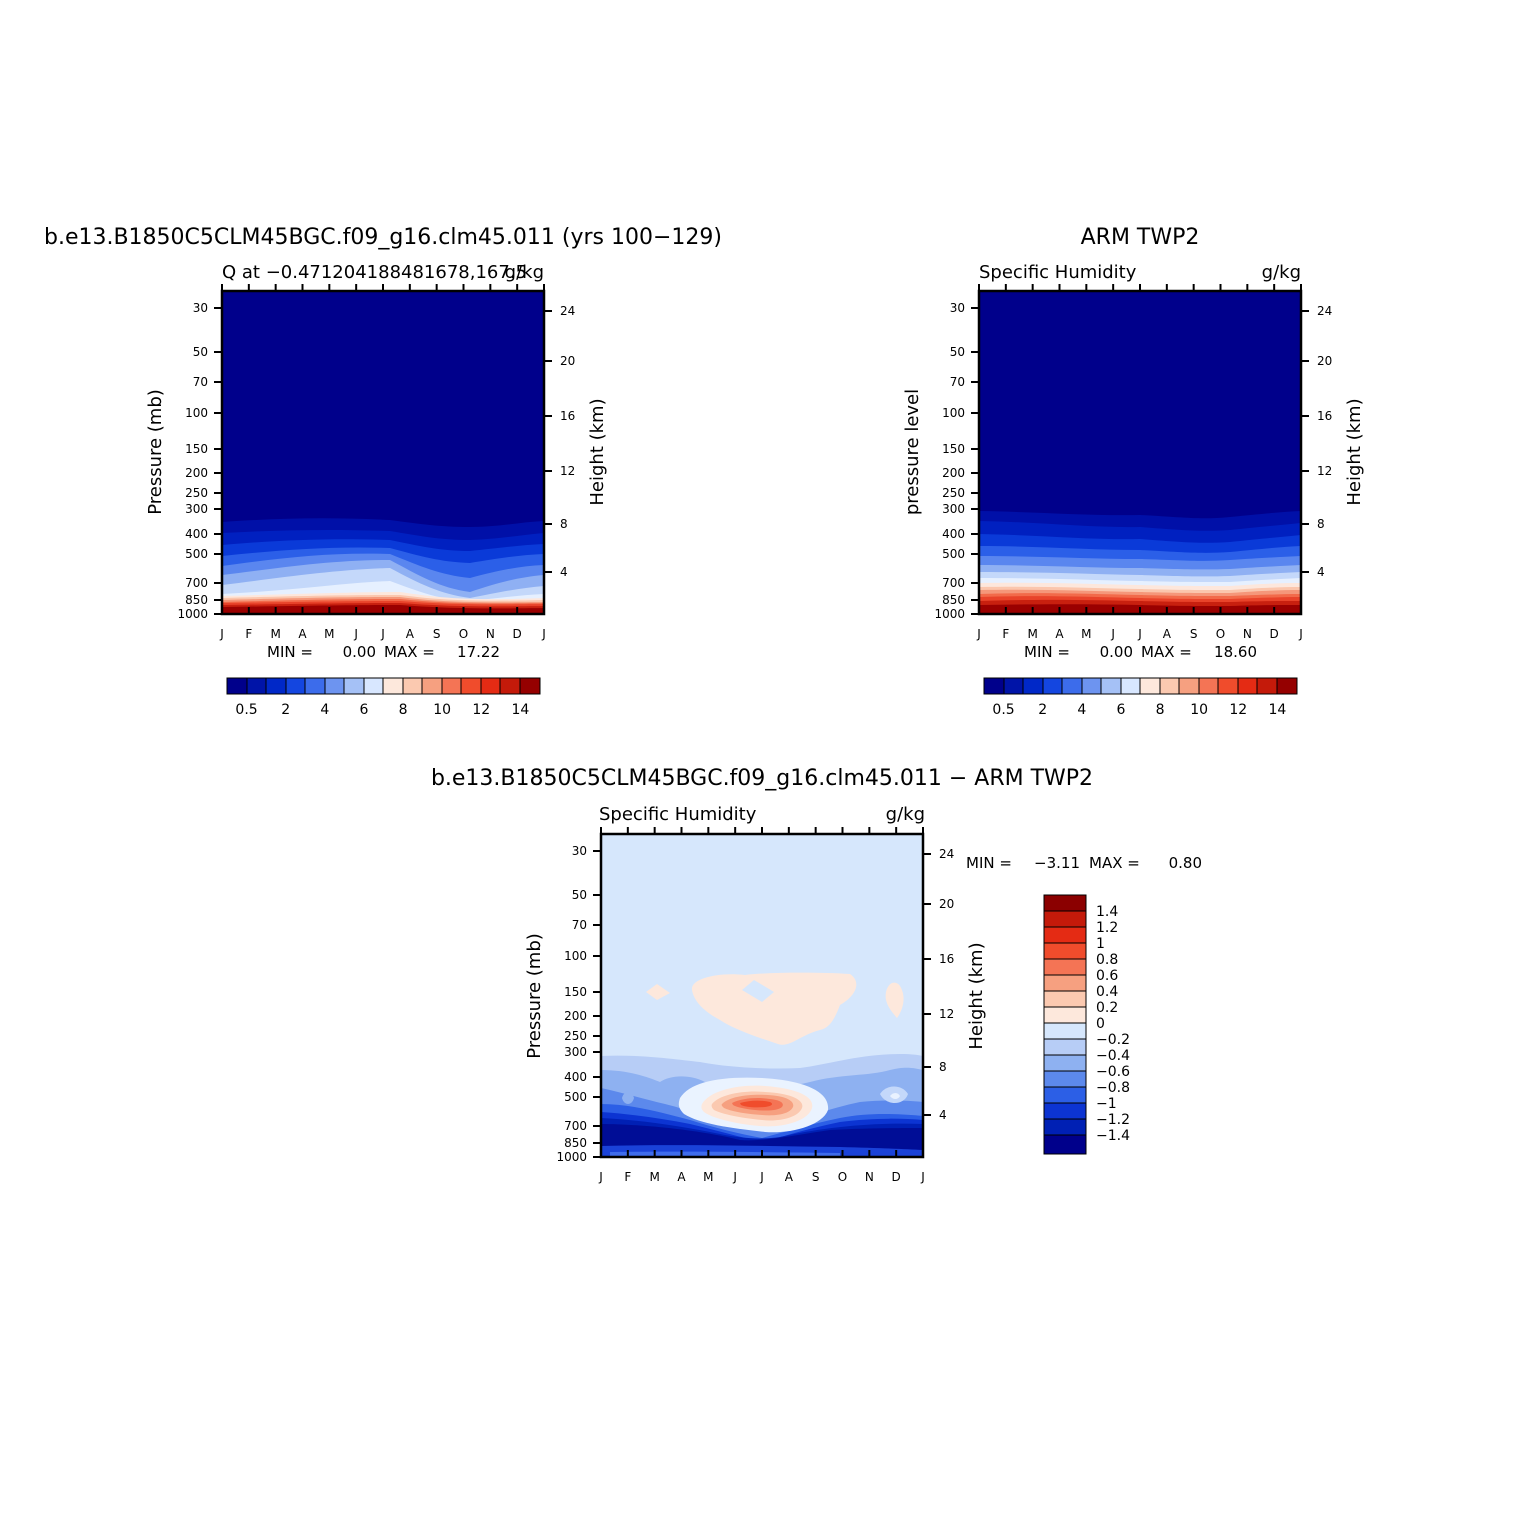 This screenshot has width=1524, height=1524. What do you see at coordinates (246, 710) in the screenshot?
I see `colorbar-label: 0.5` at bounding box center [246, 710].